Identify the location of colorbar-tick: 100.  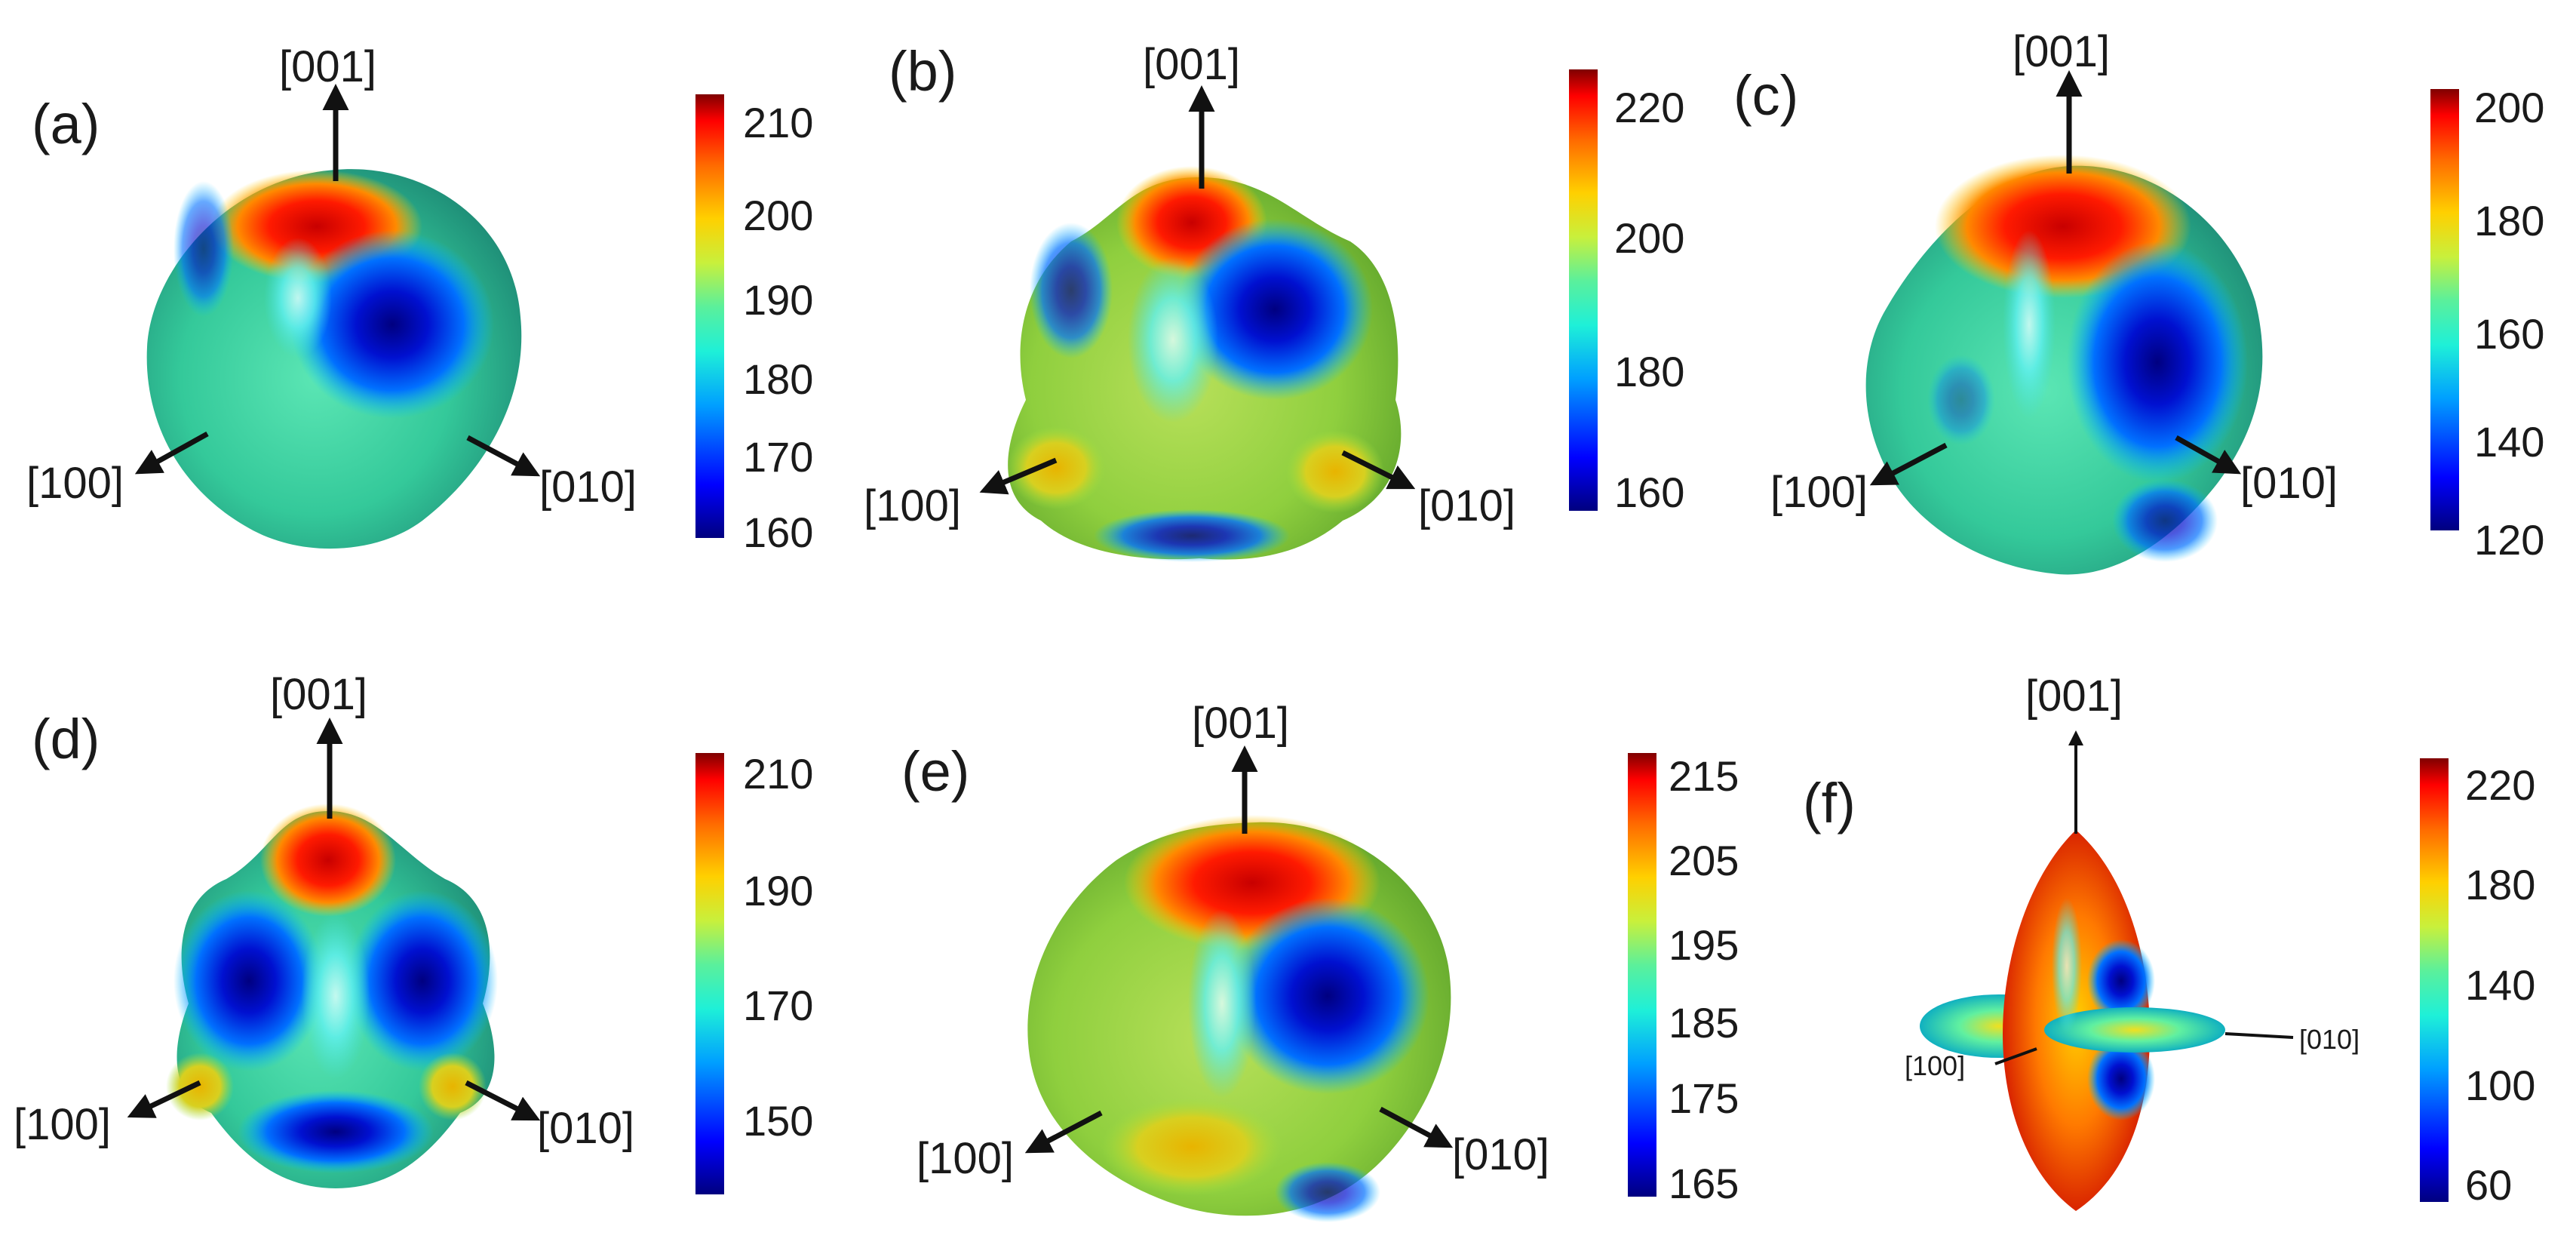
(2500, 1085).